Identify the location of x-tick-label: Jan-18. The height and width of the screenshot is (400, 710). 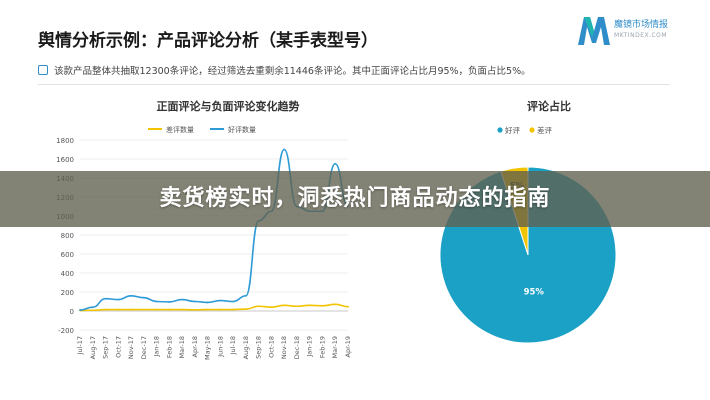
(157, 347).